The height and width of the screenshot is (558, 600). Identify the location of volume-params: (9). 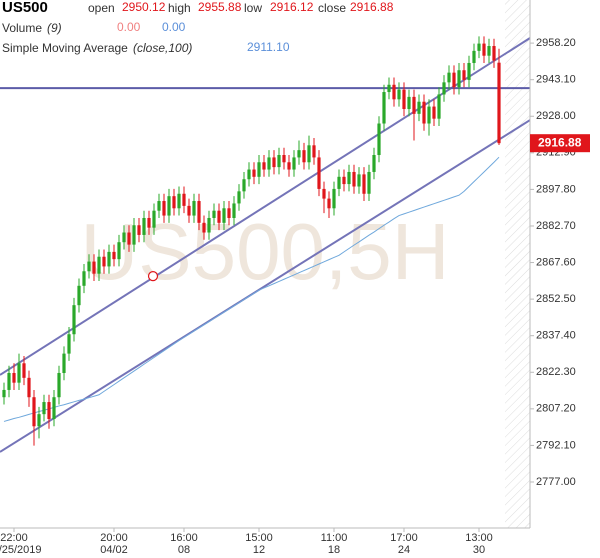
(54, 28).